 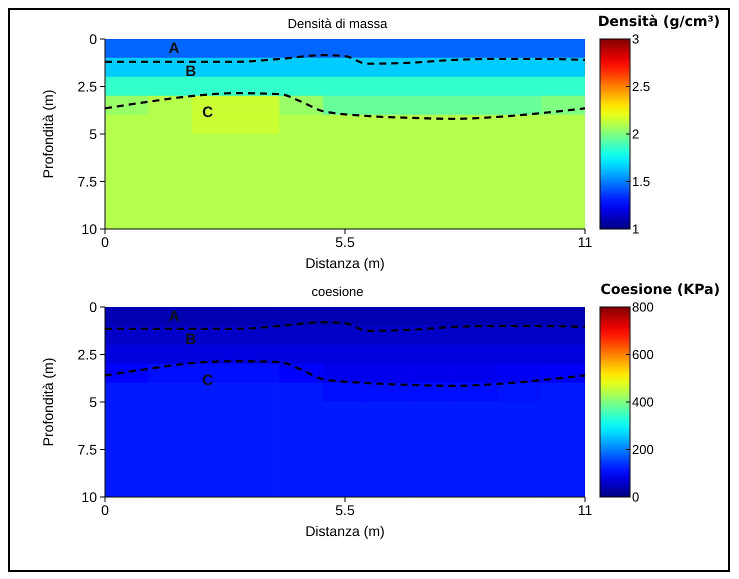 I want to click on color-bar-label: 200, so click(x=643, y=450).